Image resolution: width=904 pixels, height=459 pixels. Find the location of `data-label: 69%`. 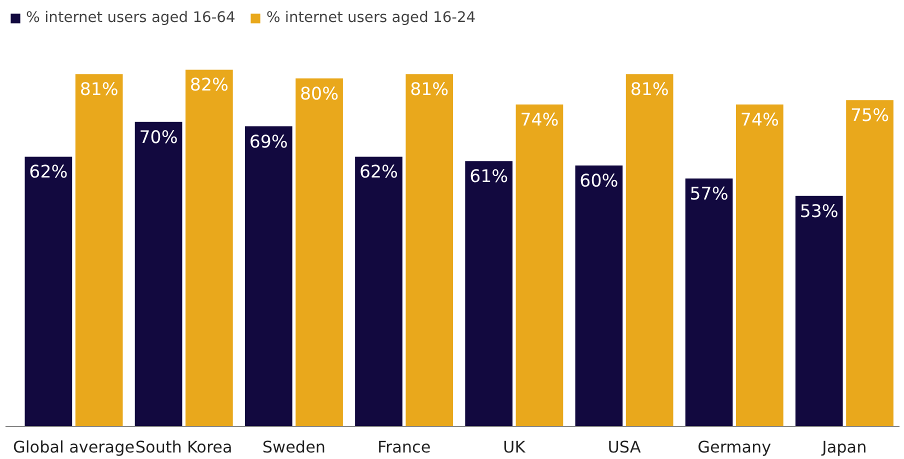

data-label: 69% is located at coordinates (268, 142).